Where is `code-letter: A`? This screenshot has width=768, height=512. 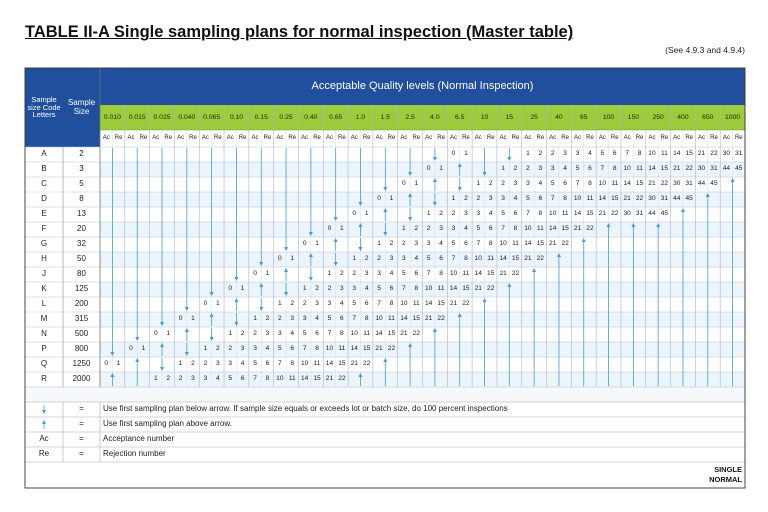
code-letter: A is located at coordinates (44, 154).